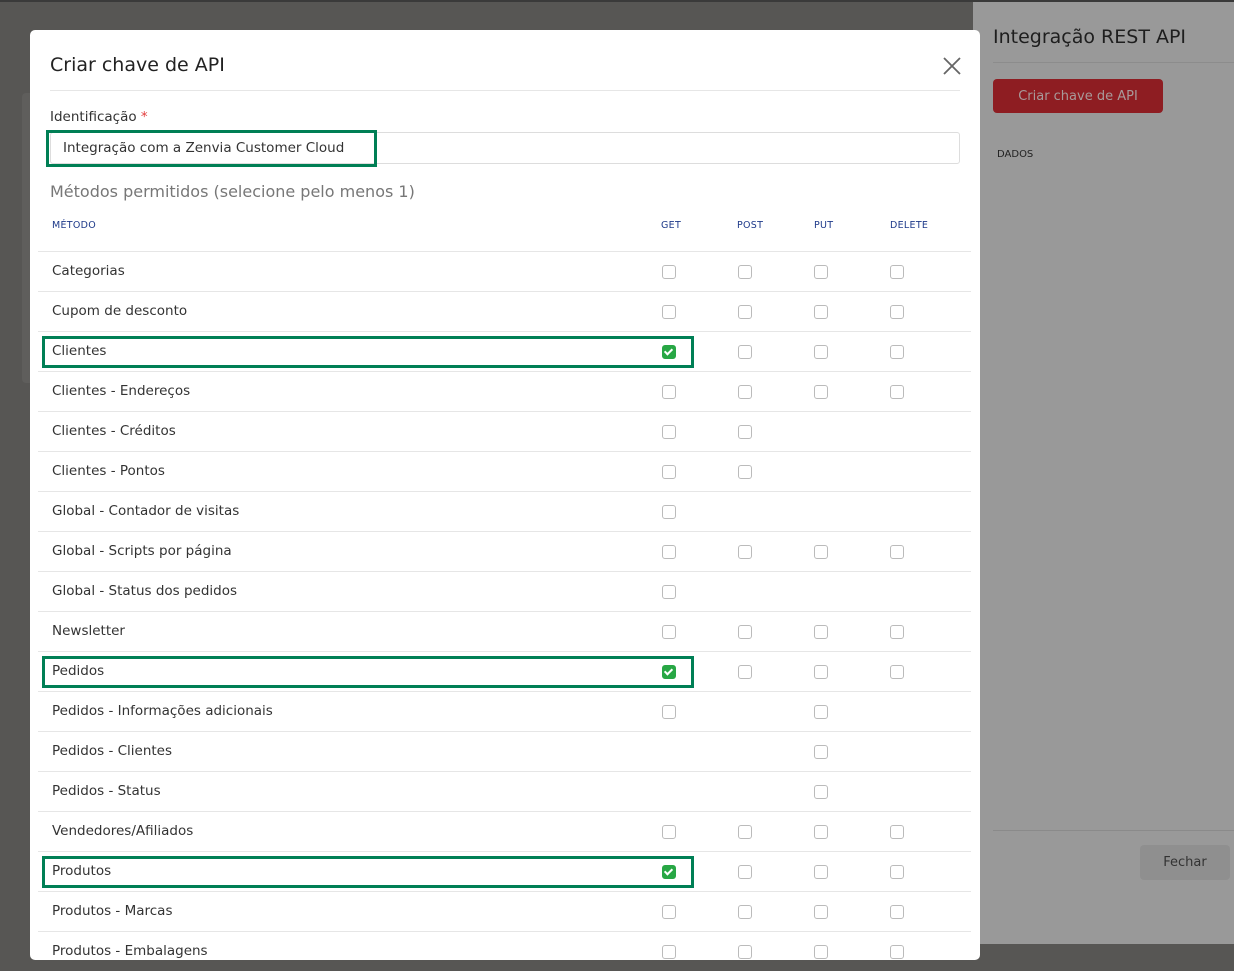  What do you see at coordinates (504, 311) in the screenshot?
I see `table-row: Cupom de desconto` at bounding box center [504, 311].